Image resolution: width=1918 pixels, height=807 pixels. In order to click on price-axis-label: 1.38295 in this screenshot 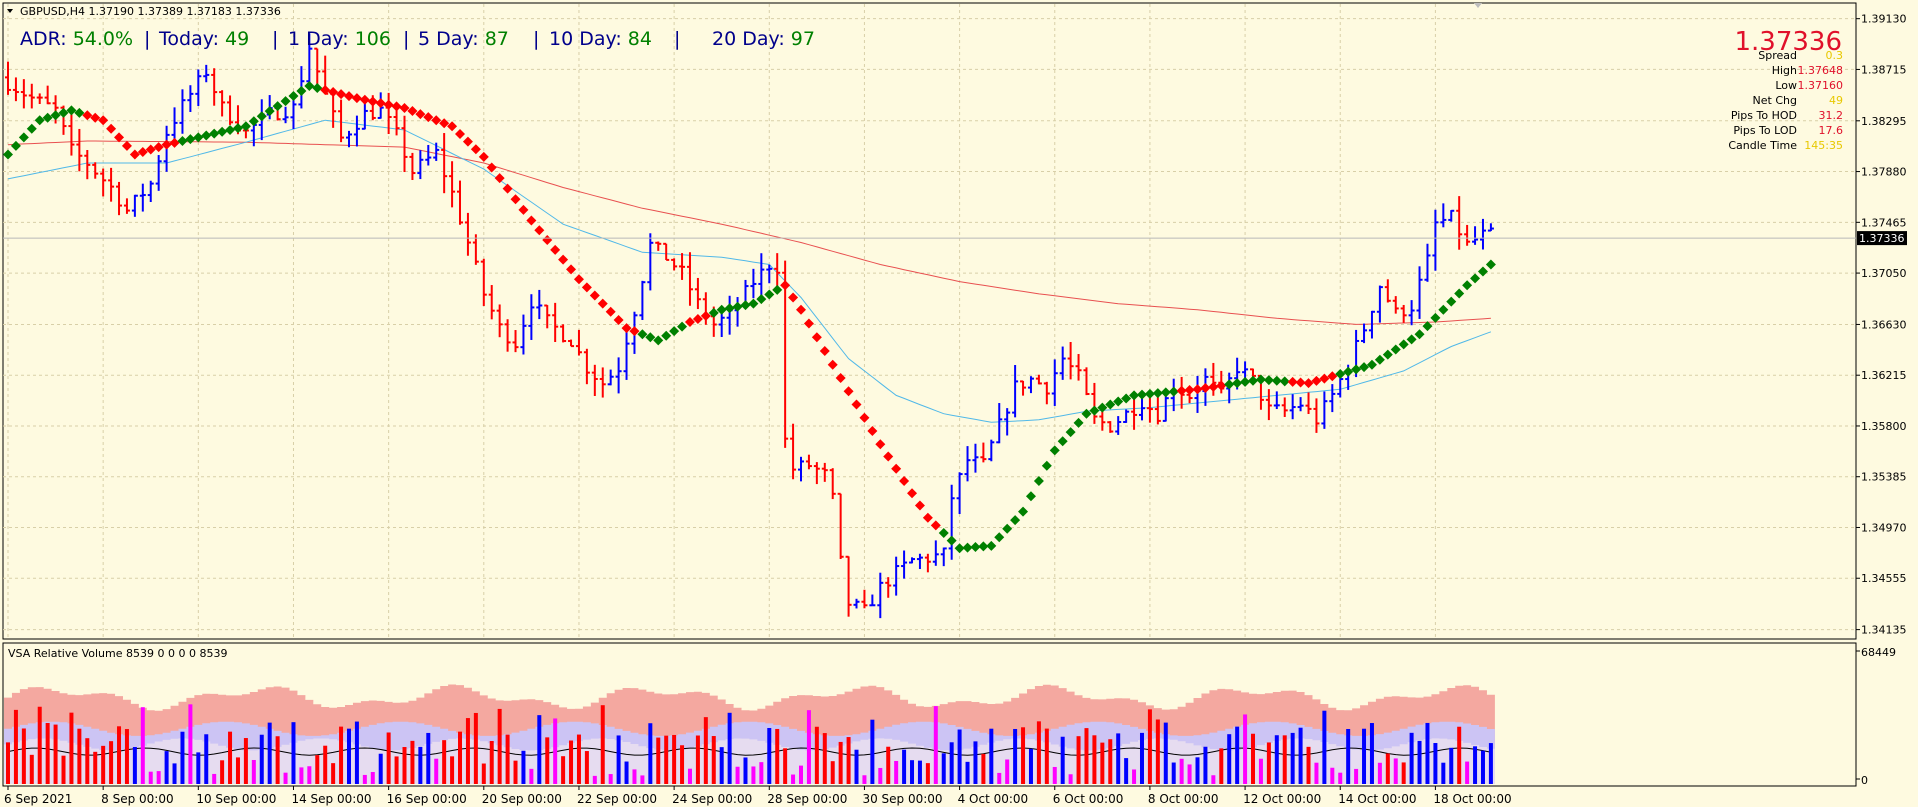, I will do `click(1884, 121)`.